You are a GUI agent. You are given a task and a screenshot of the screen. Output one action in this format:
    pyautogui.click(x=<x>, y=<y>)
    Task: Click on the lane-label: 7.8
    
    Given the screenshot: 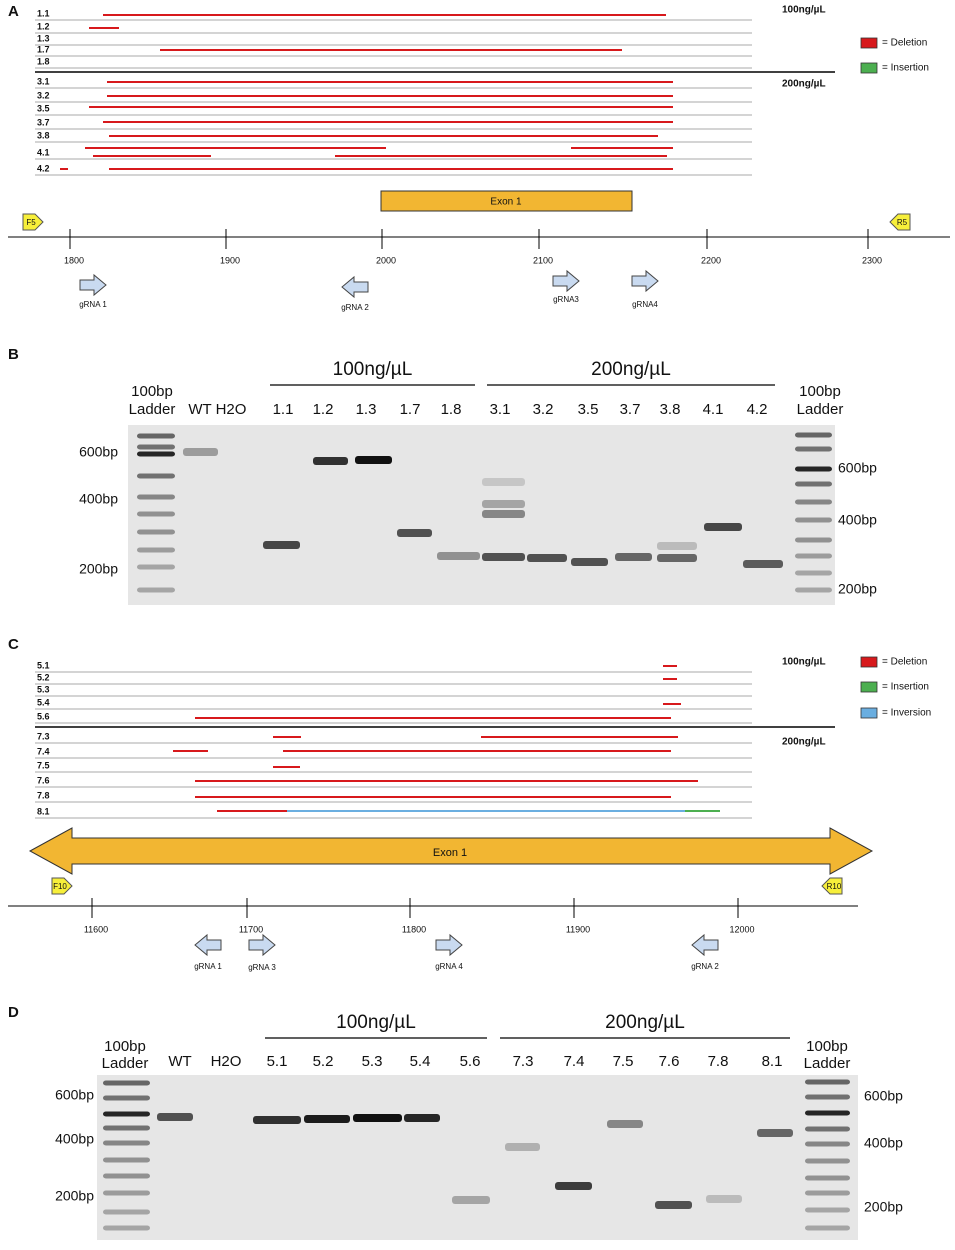 What is the action you would take?
    pyautogui.click(x=718, y=1061)
    